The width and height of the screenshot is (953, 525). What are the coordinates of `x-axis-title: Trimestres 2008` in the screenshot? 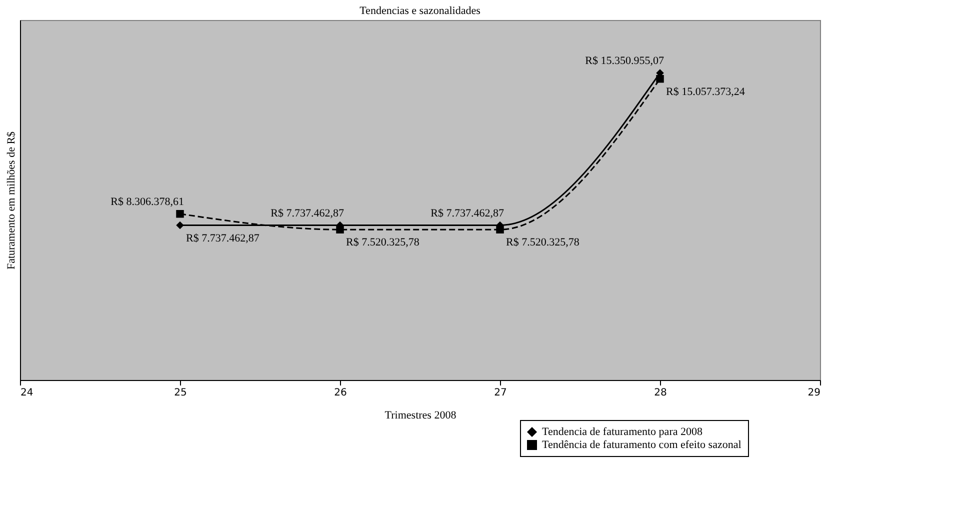 It's located at (420, 416).